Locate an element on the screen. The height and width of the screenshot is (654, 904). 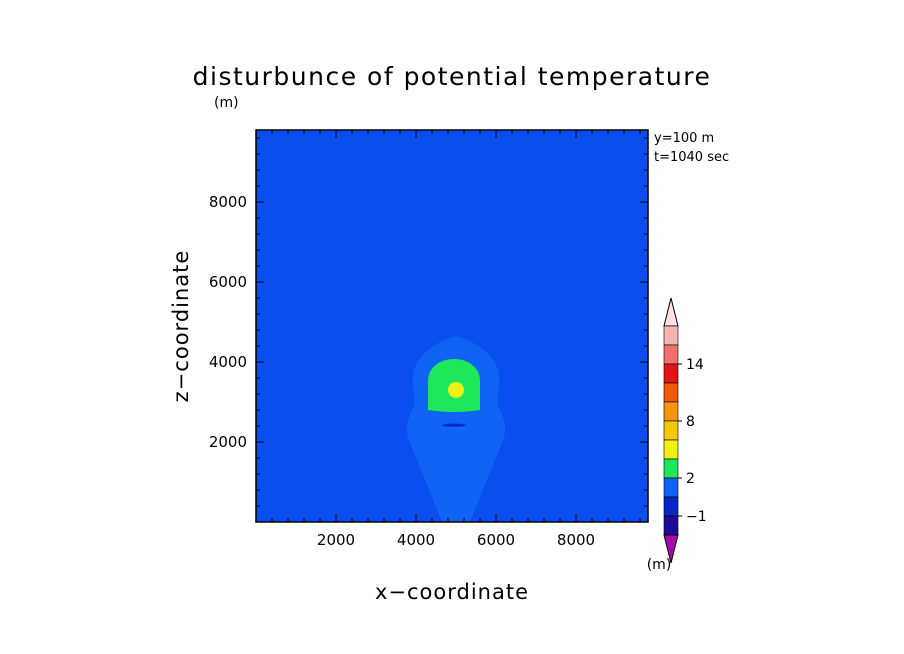
colorbar-arrow-min is located at coordinates (671, 549).